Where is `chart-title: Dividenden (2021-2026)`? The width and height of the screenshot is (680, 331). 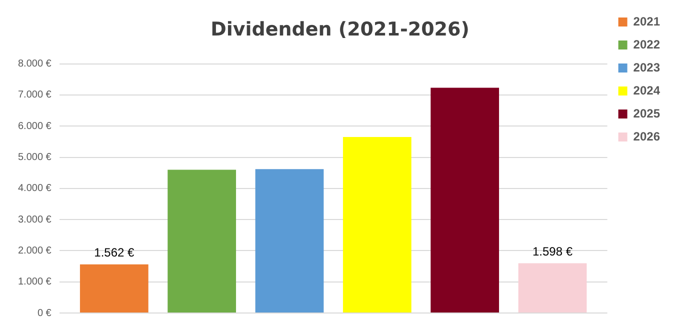
chart-title: Dividenden (2021-2026) is located at coordinates (340, 29).